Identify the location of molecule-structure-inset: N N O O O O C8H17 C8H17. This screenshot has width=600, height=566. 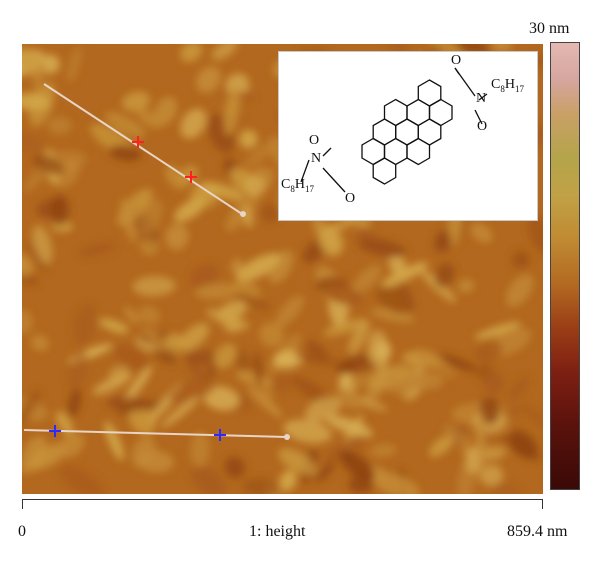
(408, 136).